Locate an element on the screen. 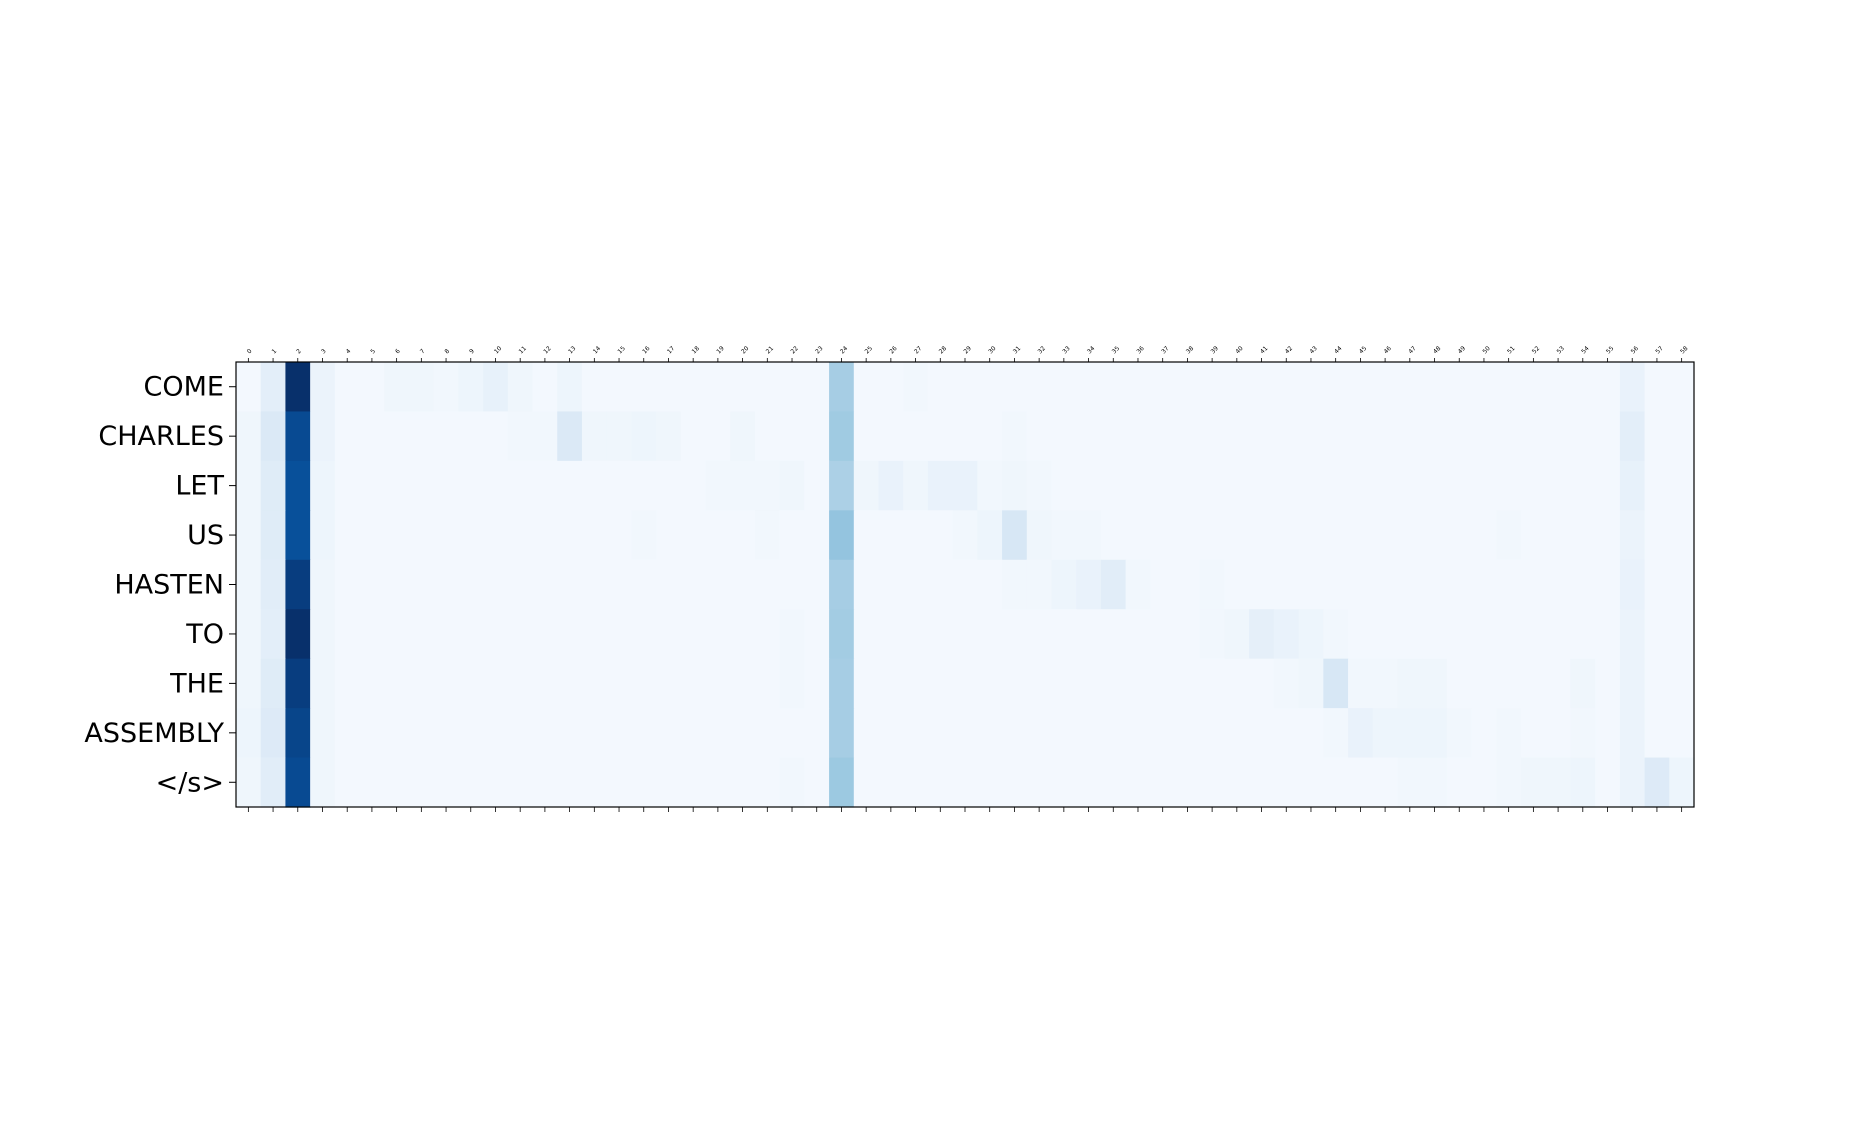 The width and height of the screenshot is (1855, 1142). heatmap-cell-r0-c11 is located at coordinates (520, 387).